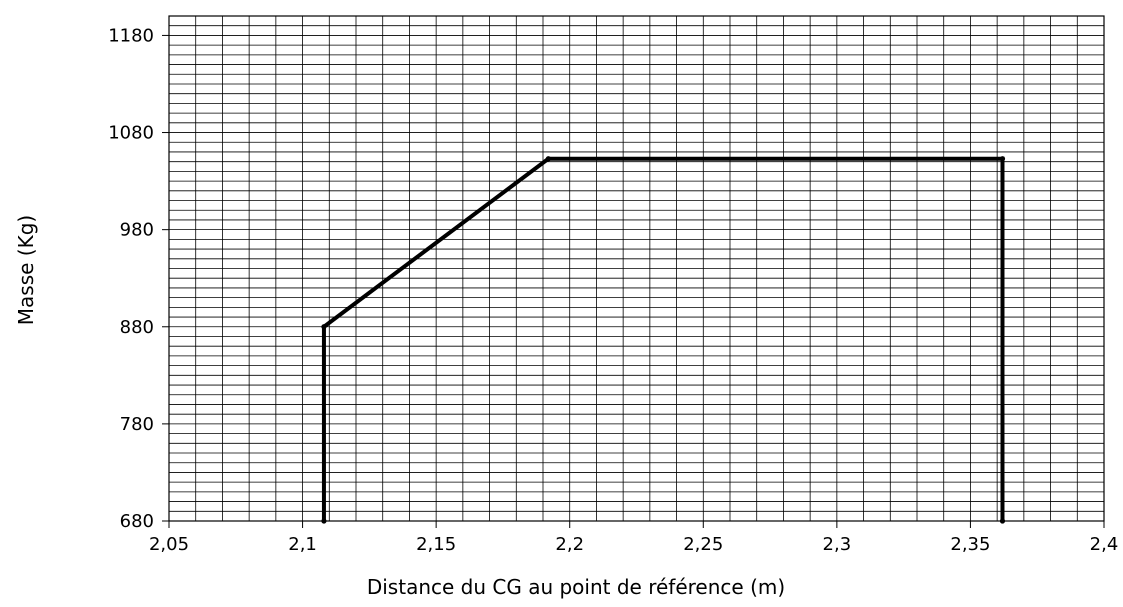 This screenshot has height=607, width=1123. Describe the element at coordinates (970, 544) in the screenshot. I see `x-tick-label: 2,35` at that location.